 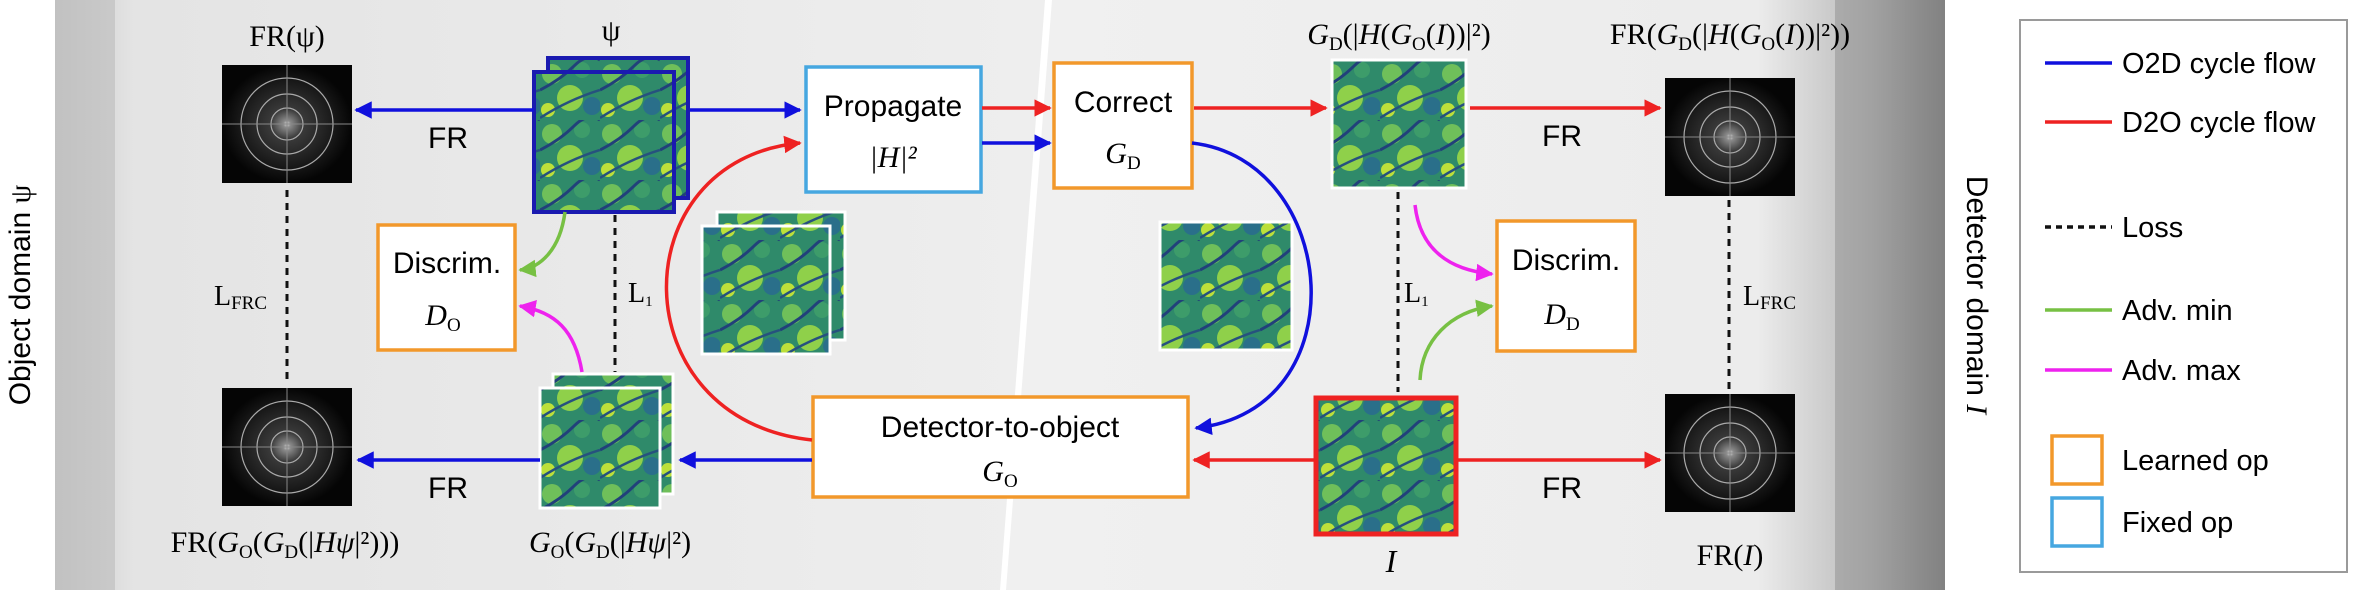 What do you see at coordinates (1416, 294) in the screenshot?
I see `l1-right-label: L1` at bounding box center [1416, 294].